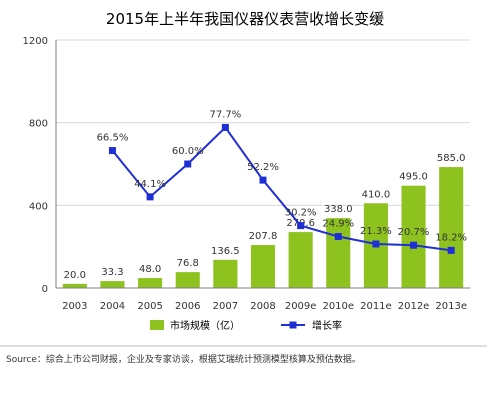 The width and height of the screenshot is (487, 400). Describe the element at coordinates (157, 325) in the screenshot. I see `legend-swatch-market-size` at that location.